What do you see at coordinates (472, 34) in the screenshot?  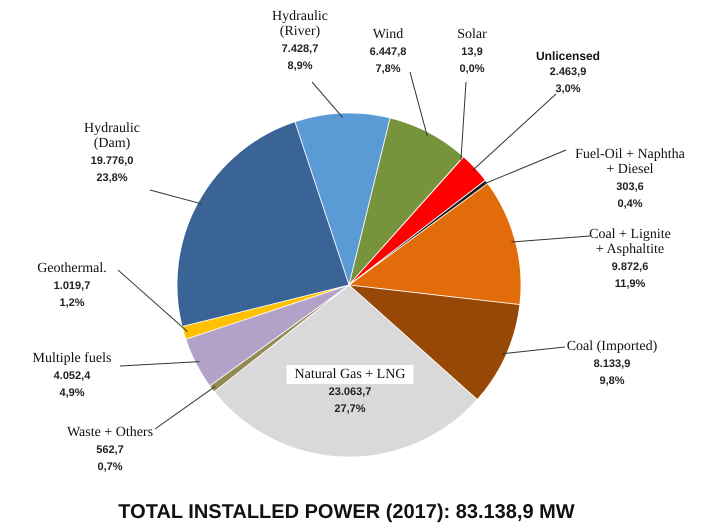 I see `slice-label: Solar` at bounding box center [472, 34].